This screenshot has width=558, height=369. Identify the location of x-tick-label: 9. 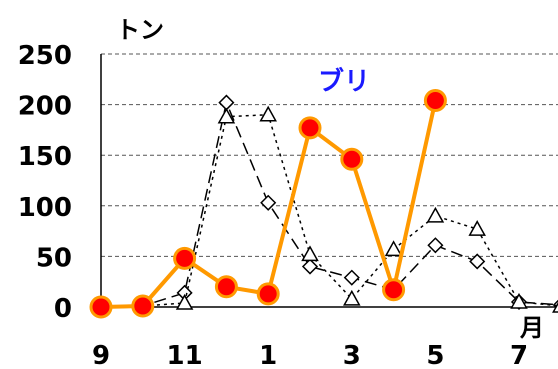
(101, 355).